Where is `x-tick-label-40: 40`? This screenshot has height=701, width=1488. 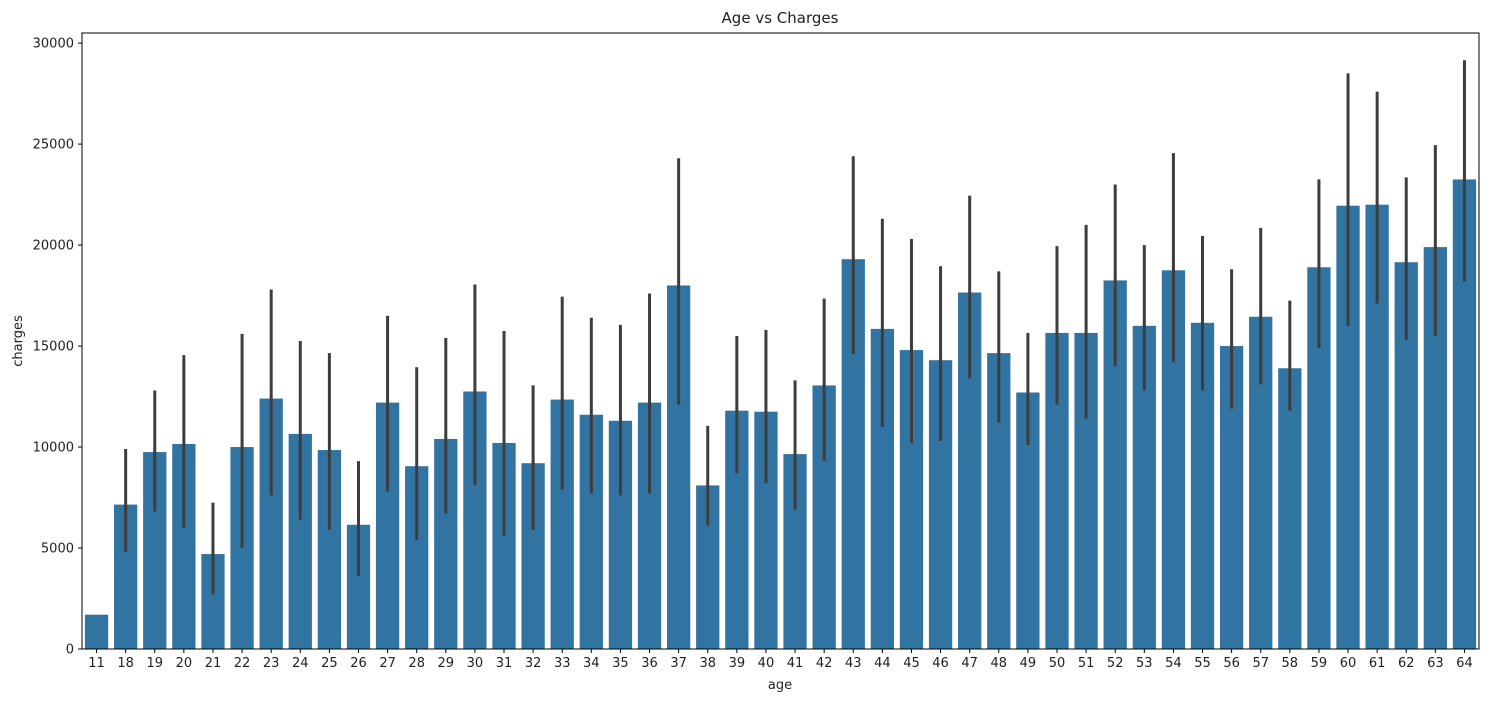 x-tick-label-40: 40 is located at coordinates (766, 663).